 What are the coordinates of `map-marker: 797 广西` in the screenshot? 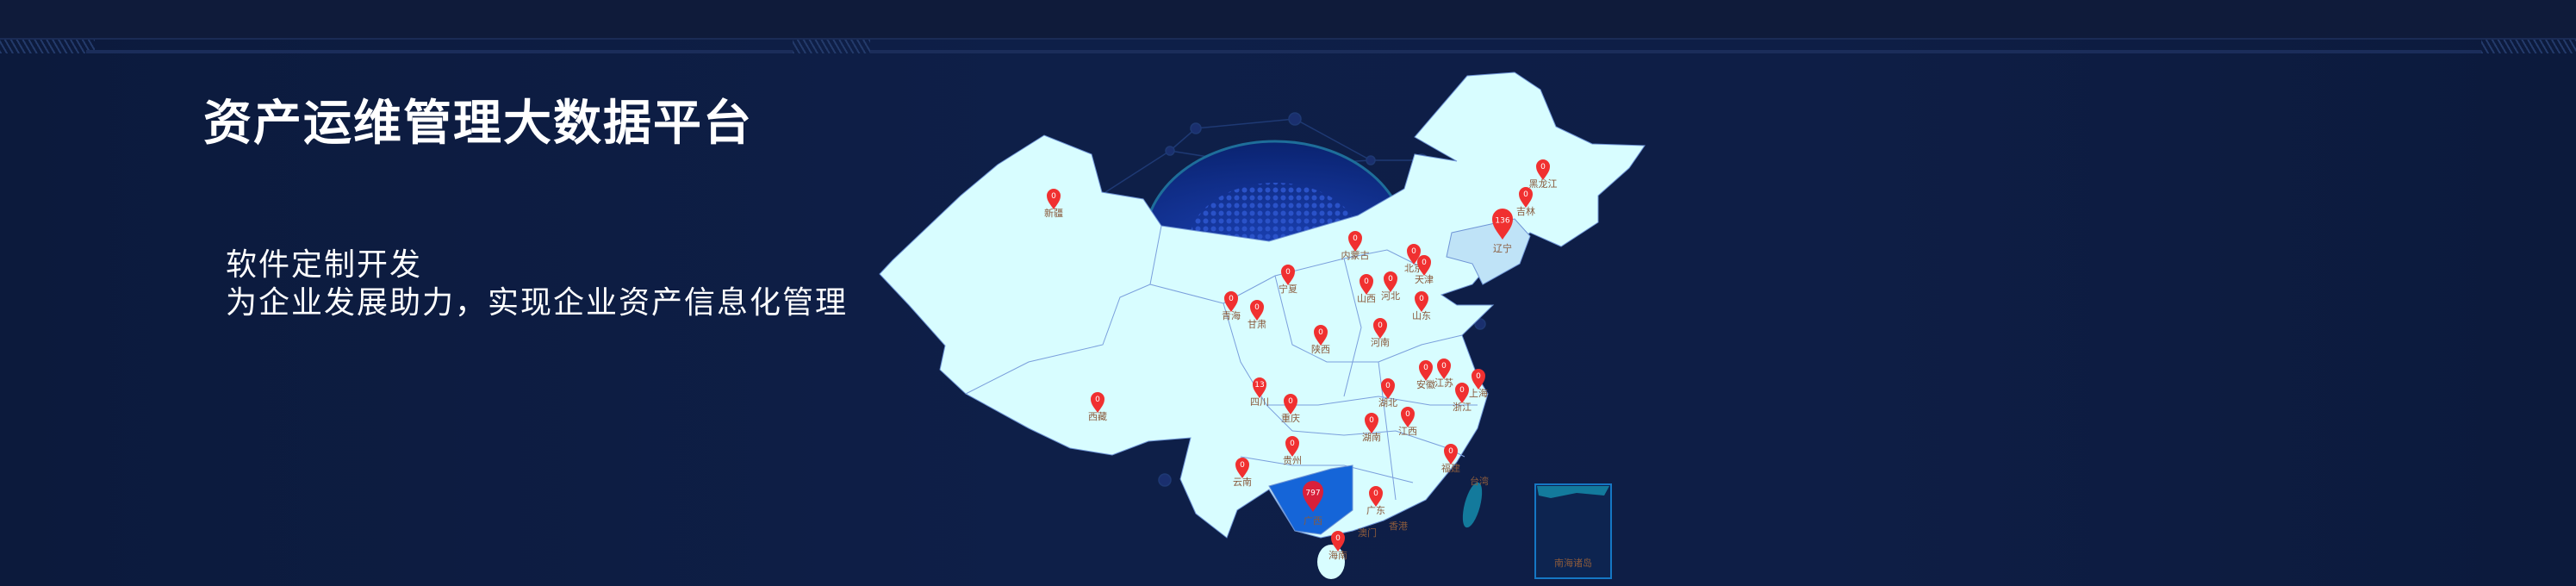 It's located at (1313, 504).